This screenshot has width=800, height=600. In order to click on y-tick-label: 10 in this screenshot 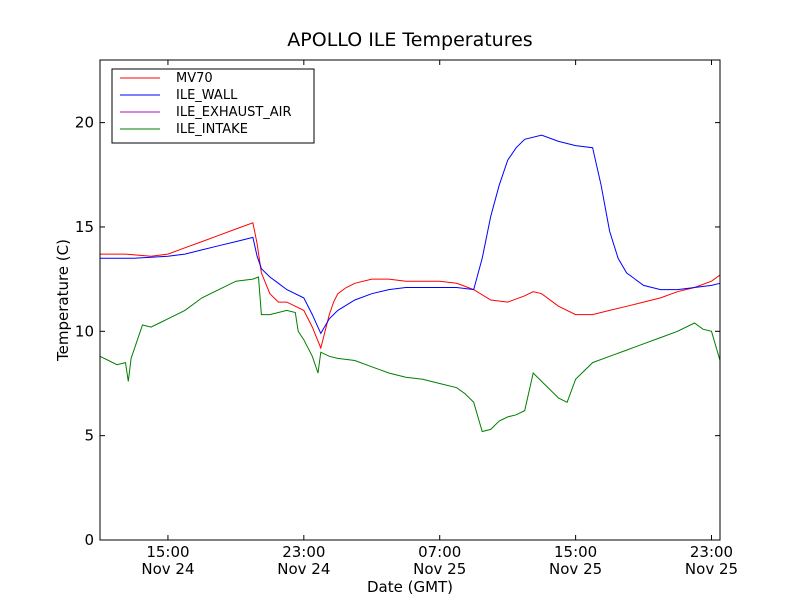, I will do `click(84, 331)`.